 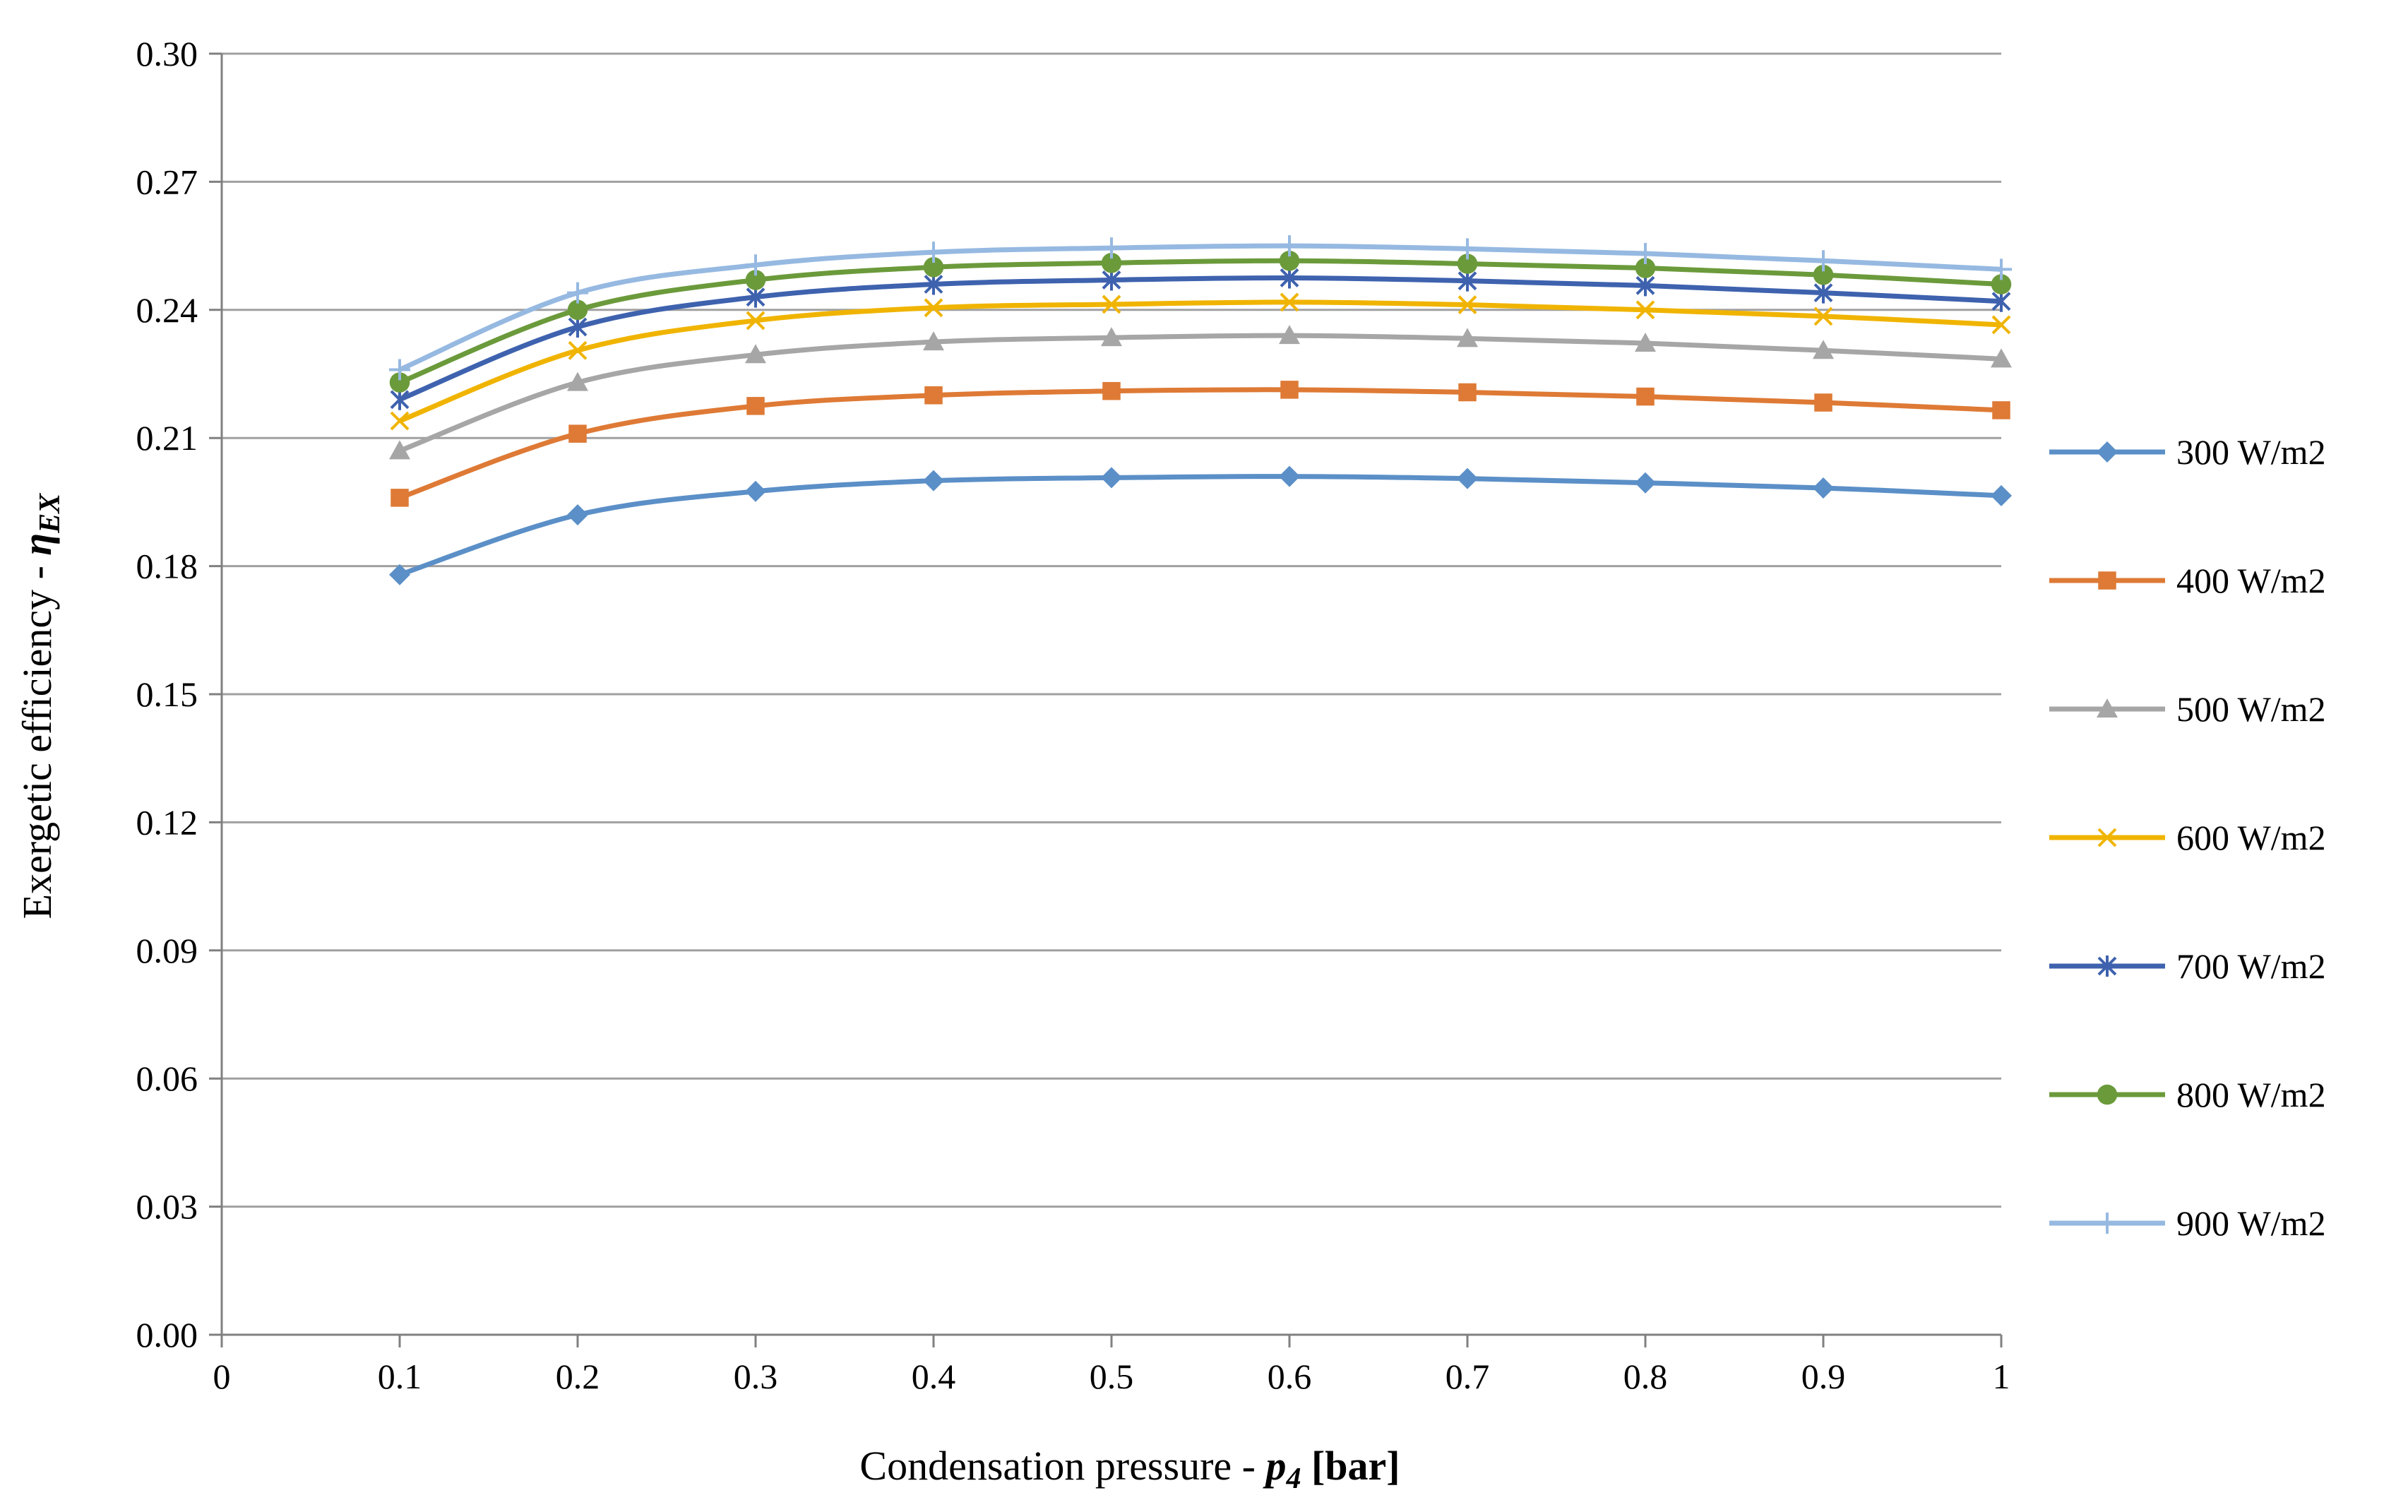 What do you see at coordinates (167, 566) in the screenshot?
I see `y-tick-label: 0.18` at bounding box center [167, 566].